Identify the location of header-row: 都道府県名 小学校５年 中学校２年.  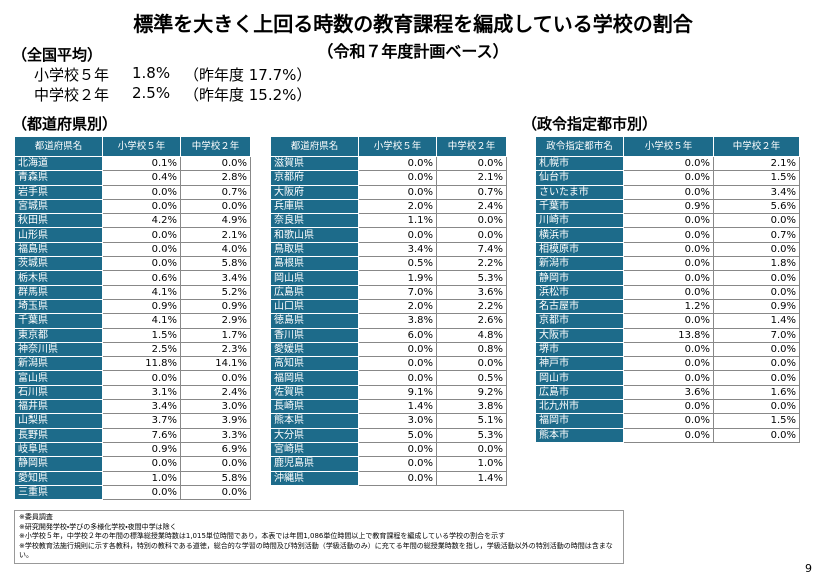
(388, 146).